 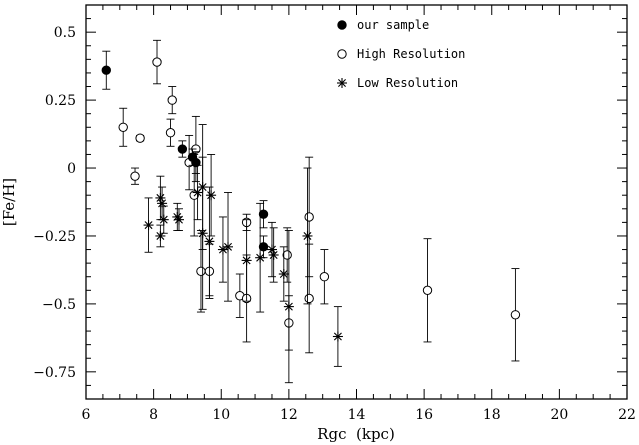 I want to click on x-tick-label: 12, so click(x=289, y=415).